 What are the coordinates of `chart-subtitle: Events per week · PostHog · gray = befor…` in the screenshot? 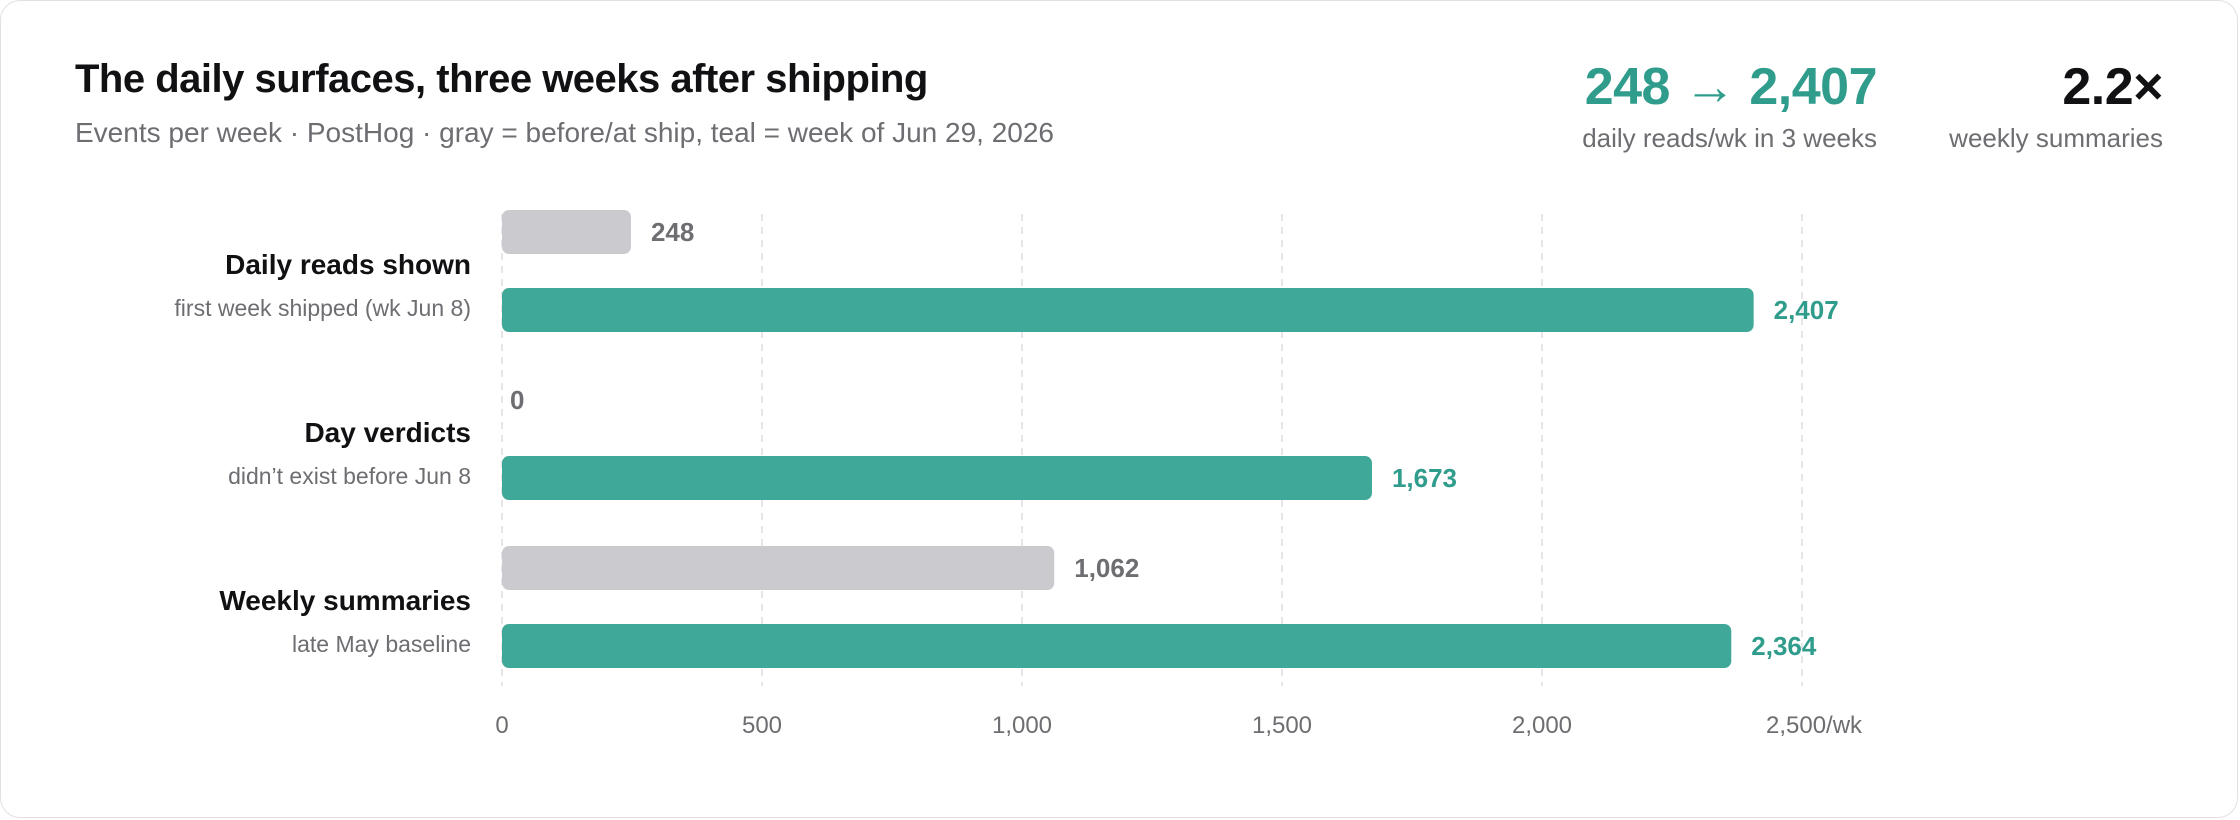 It's located at (565, 132).